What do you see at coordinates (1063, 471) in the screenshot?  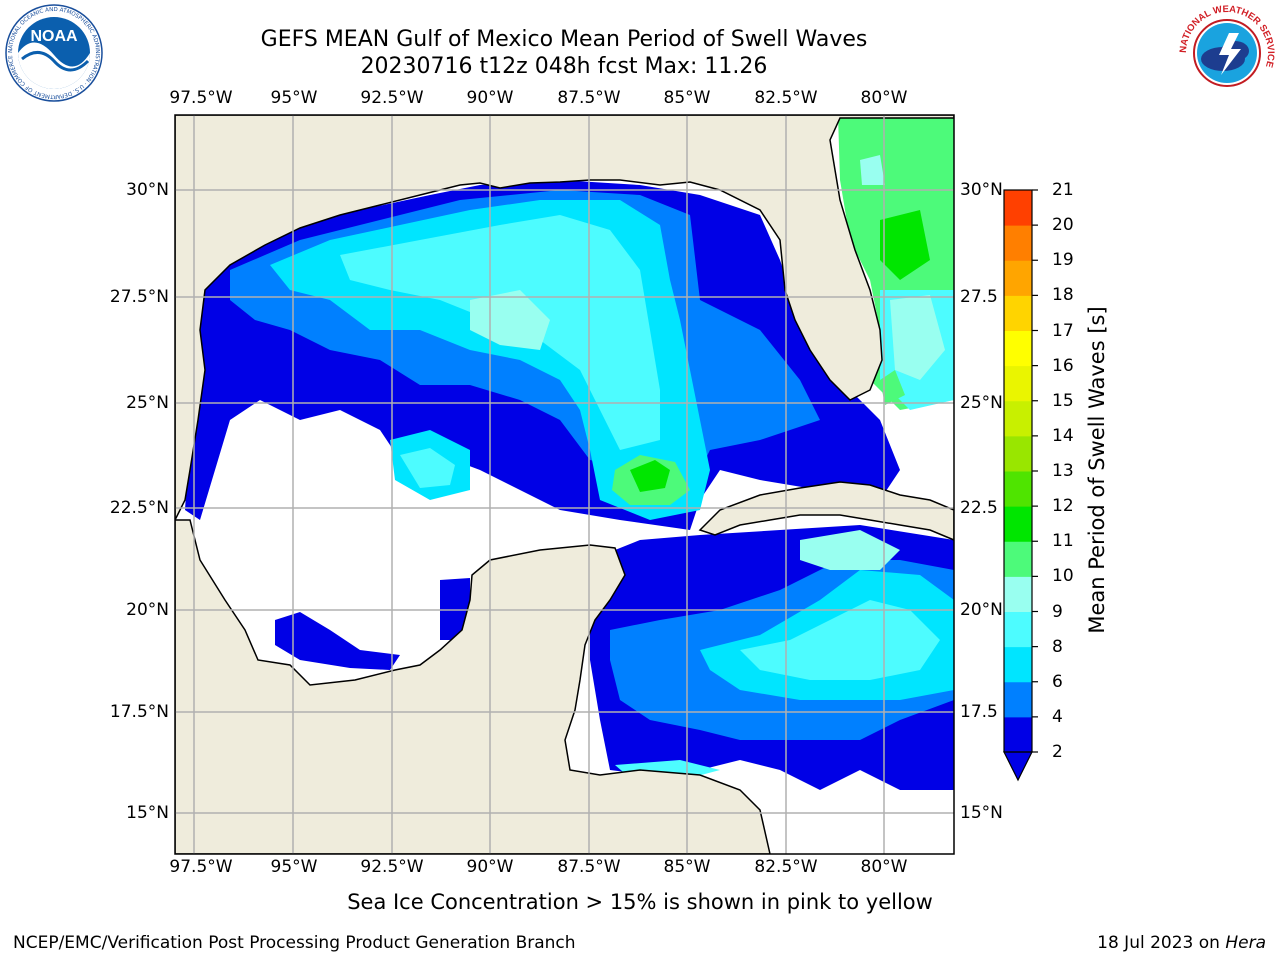 I see `colorbar-tick-label: 13` at bounding box center [1063, 471].